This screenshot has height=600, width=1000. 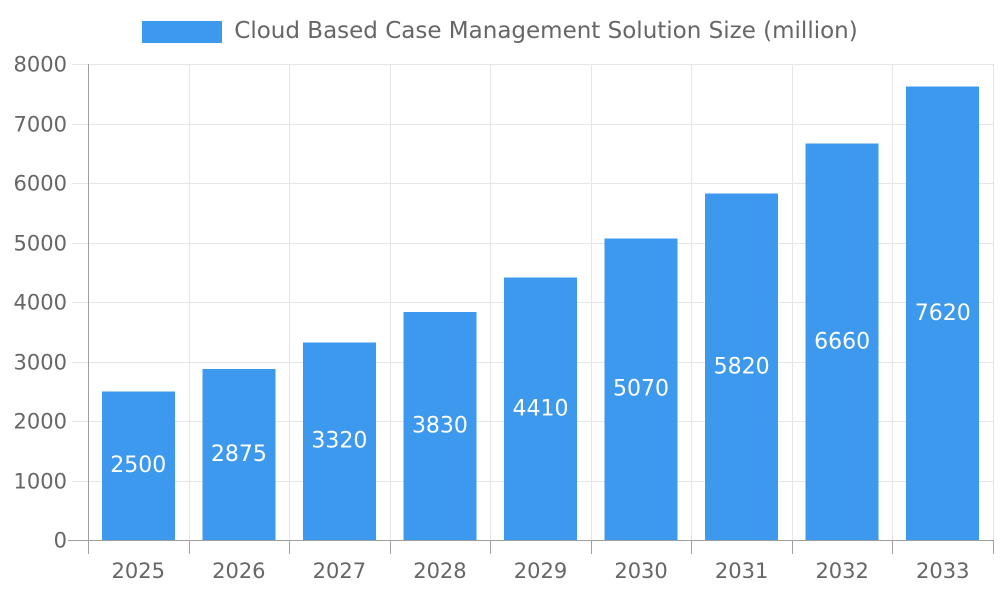 I want to click on legend-swatch, so click(x=182, y=31).